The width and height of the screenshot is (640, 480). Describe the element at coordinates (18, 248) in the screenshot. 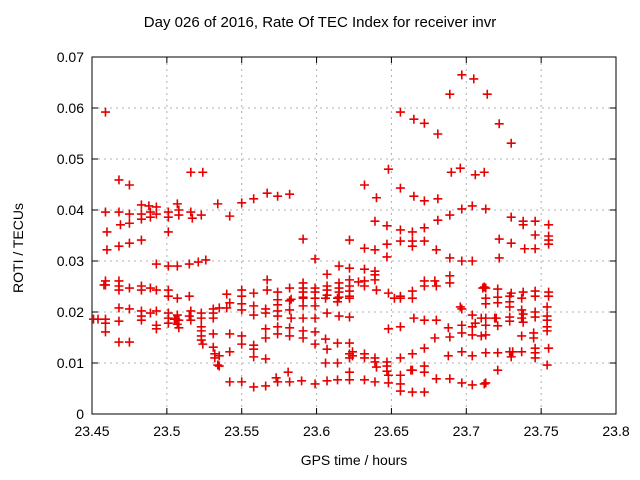

I see `y-axis-label: ROTI / TECUs` at that location.